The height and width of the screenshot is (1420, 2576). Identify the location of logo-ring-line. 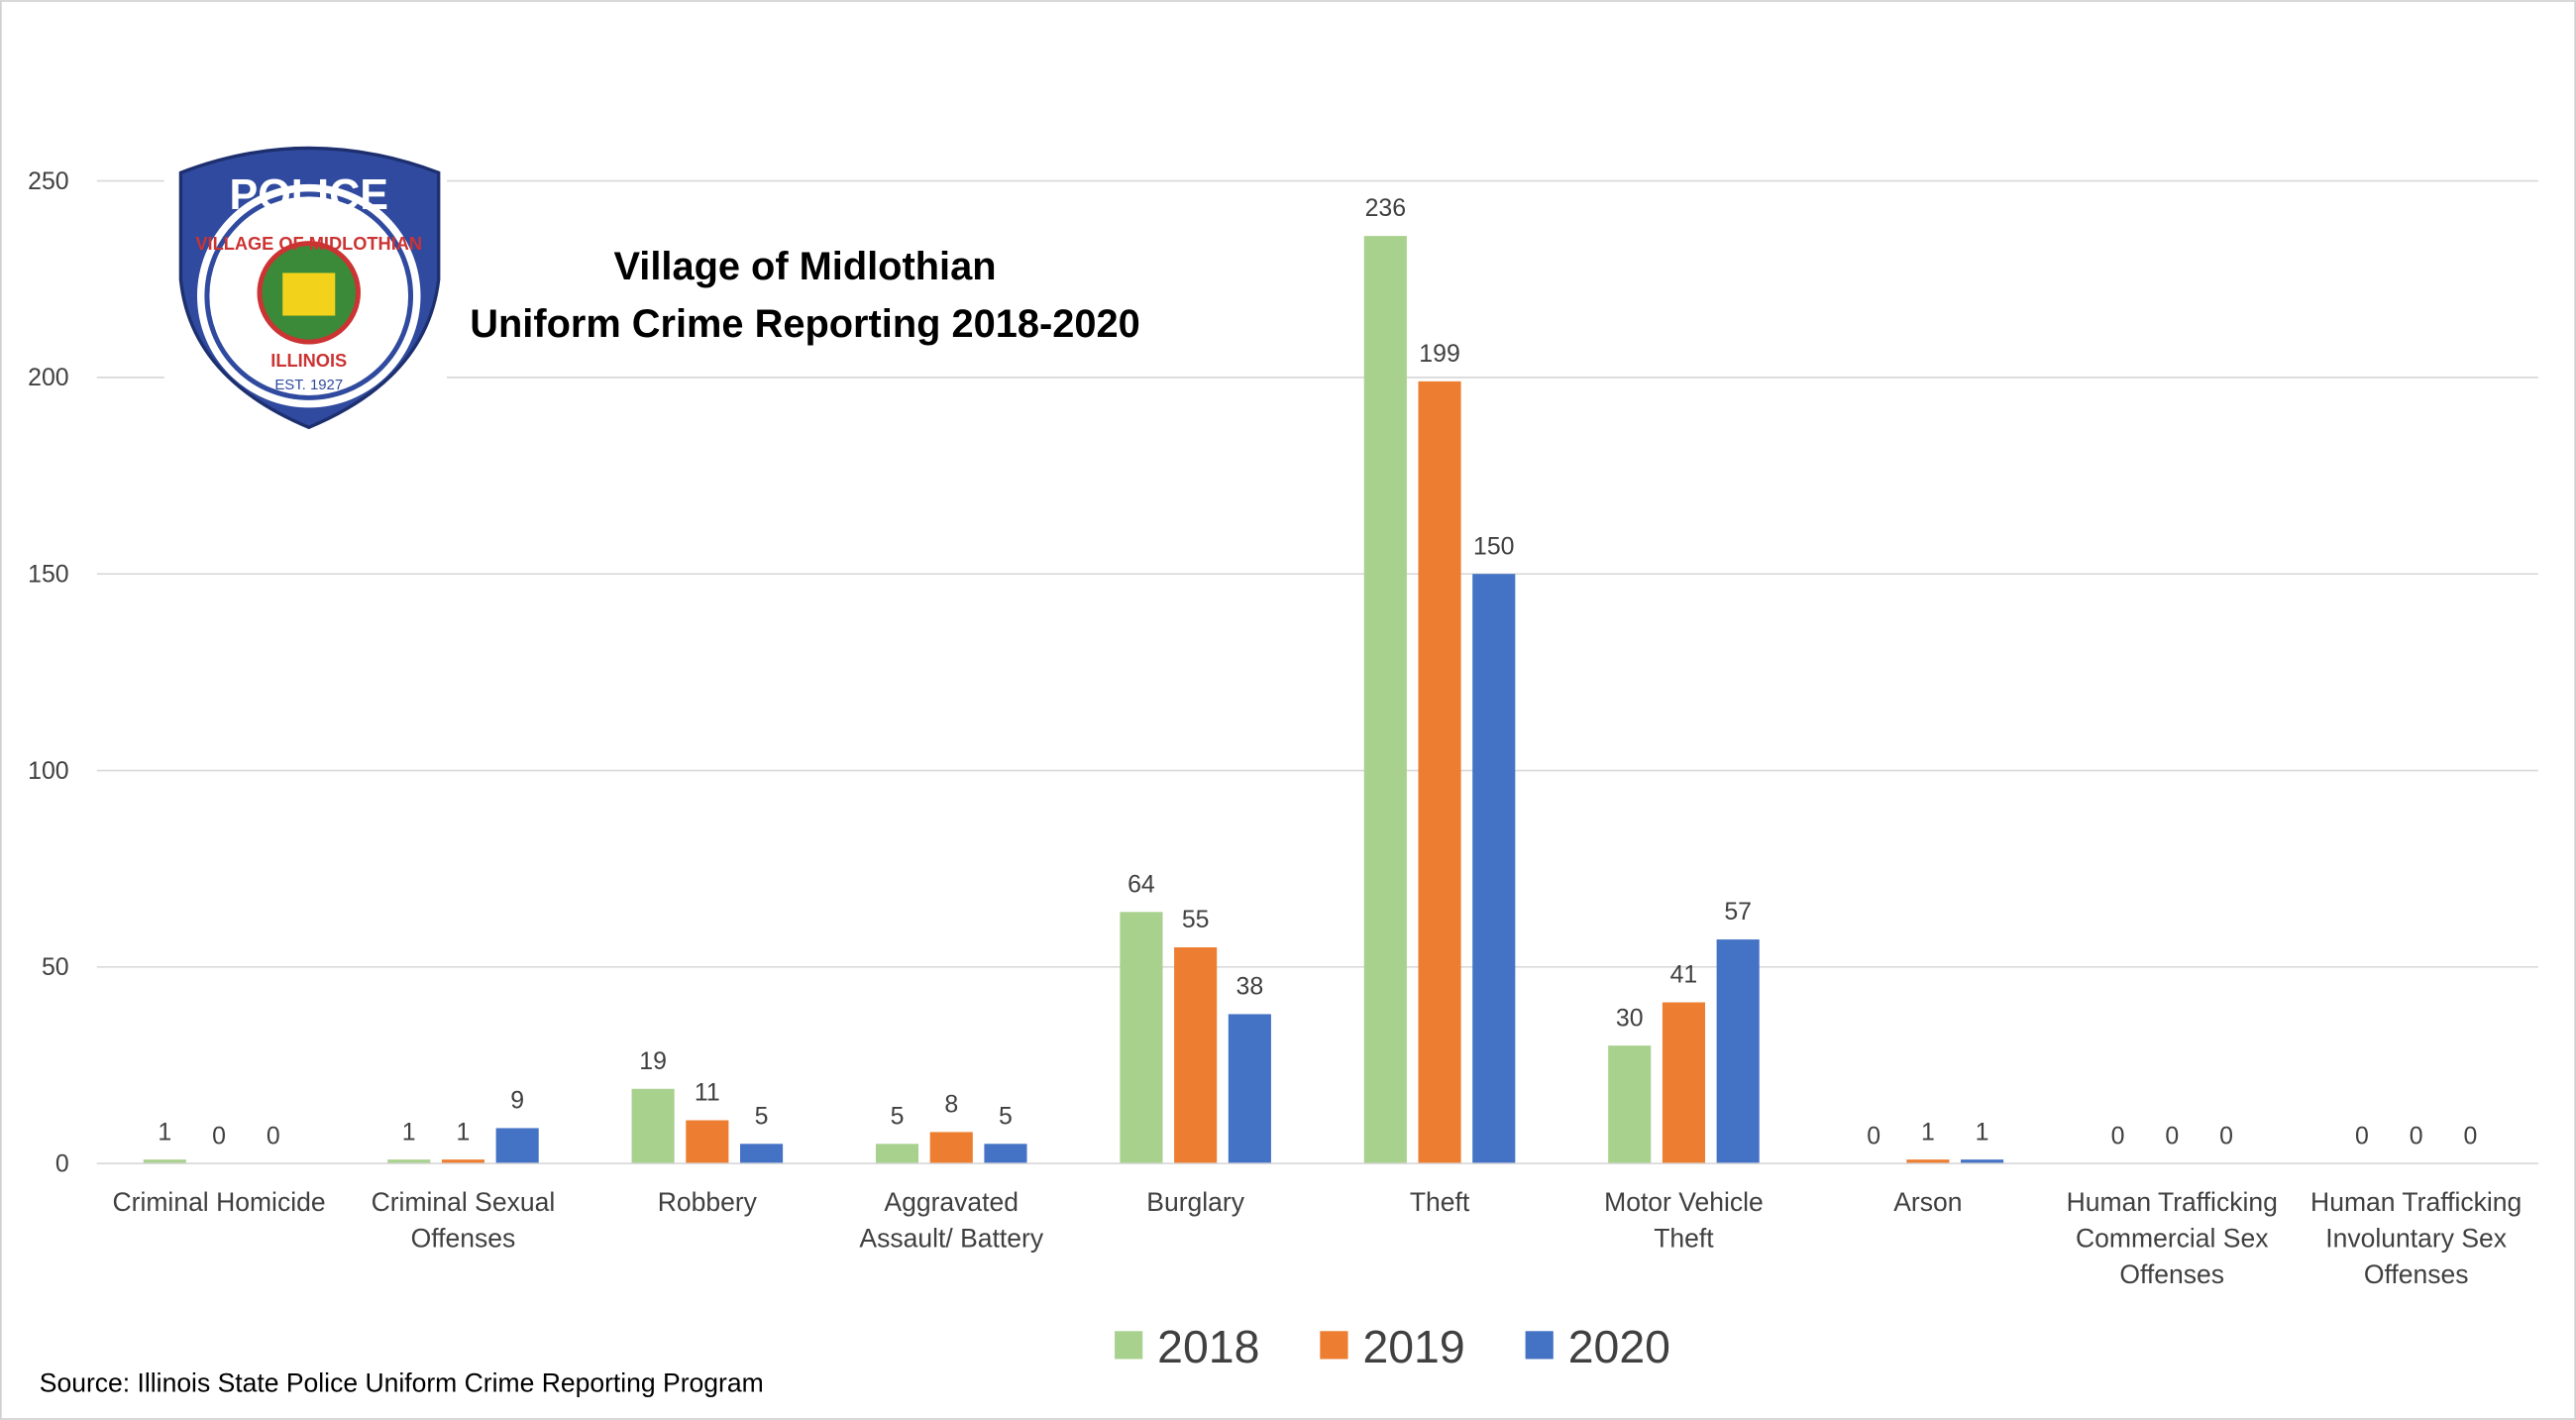
(309, 295).